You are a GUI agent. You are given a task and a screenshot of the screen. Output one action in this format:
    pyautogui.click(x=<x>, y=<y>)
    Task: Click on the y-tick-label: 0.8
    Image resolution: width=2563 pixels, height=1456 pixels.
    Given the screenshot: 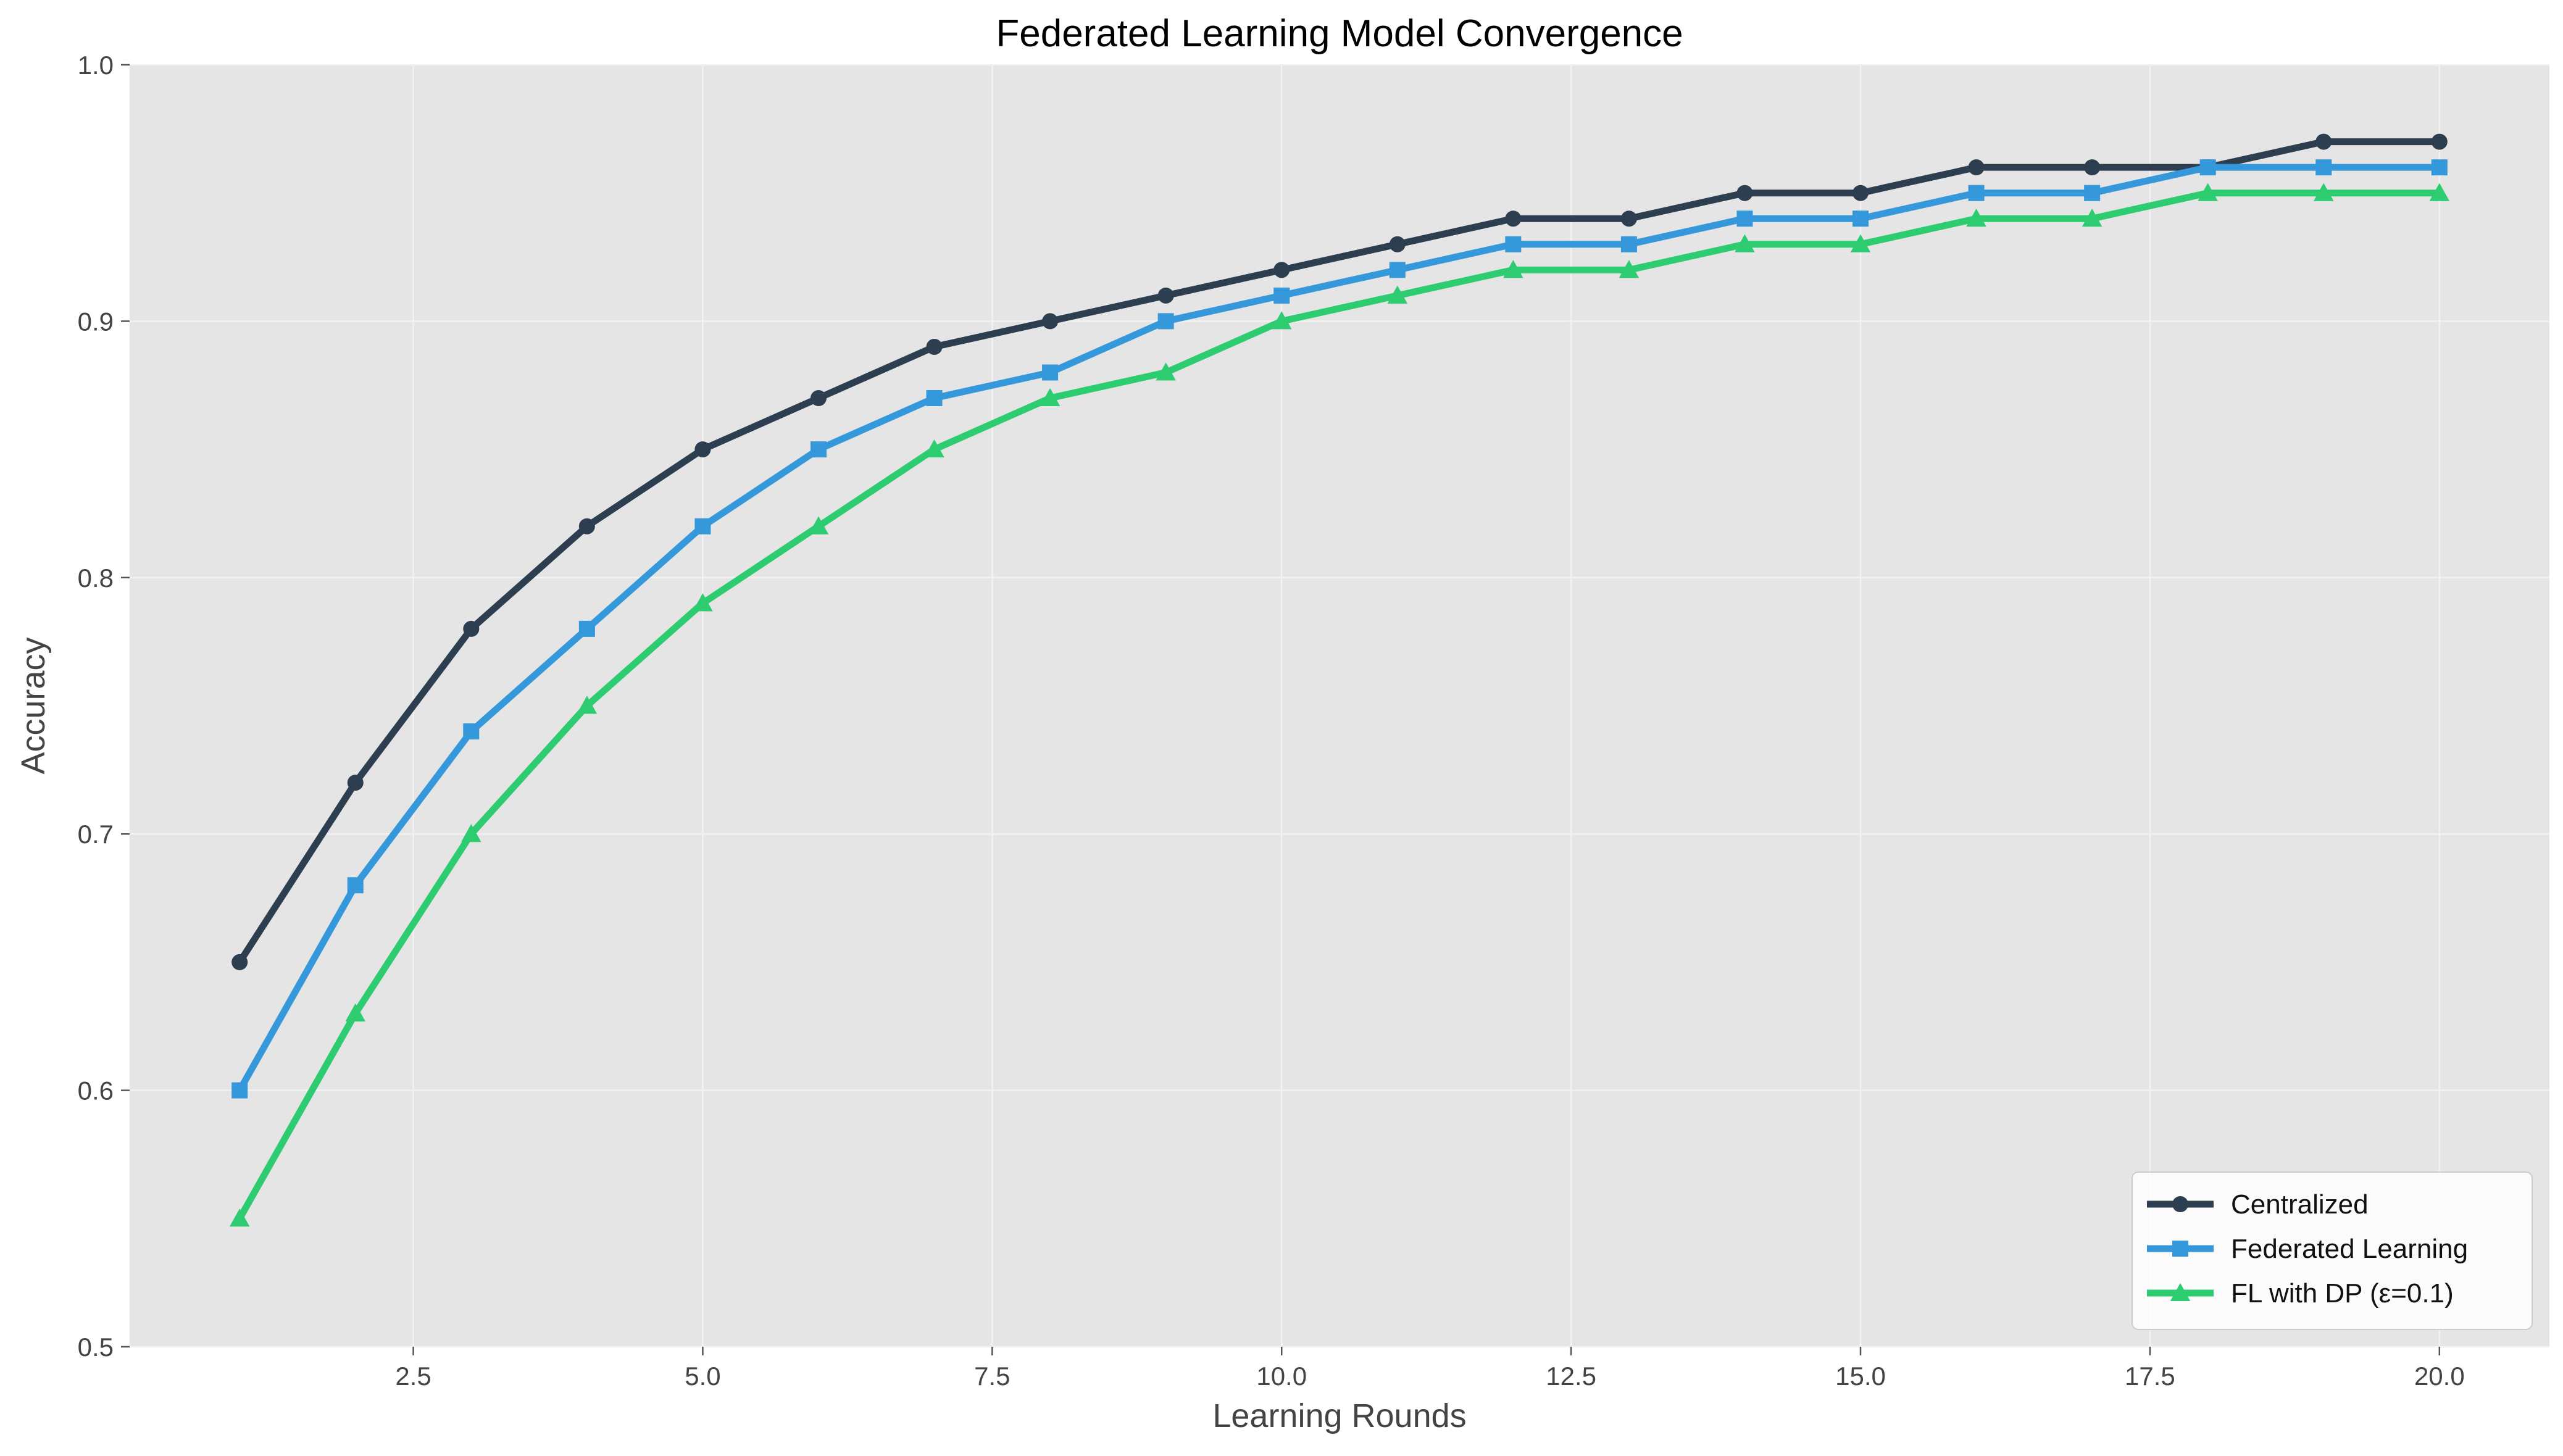 What is the action you would take?
    pyautogui.click(x=96, y=578)
    